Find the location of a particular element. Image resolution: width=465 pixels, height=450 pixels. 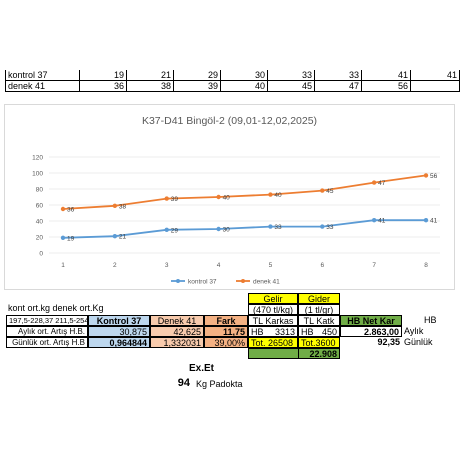

row1-hb1: HB is located at coordinates (257, 332).